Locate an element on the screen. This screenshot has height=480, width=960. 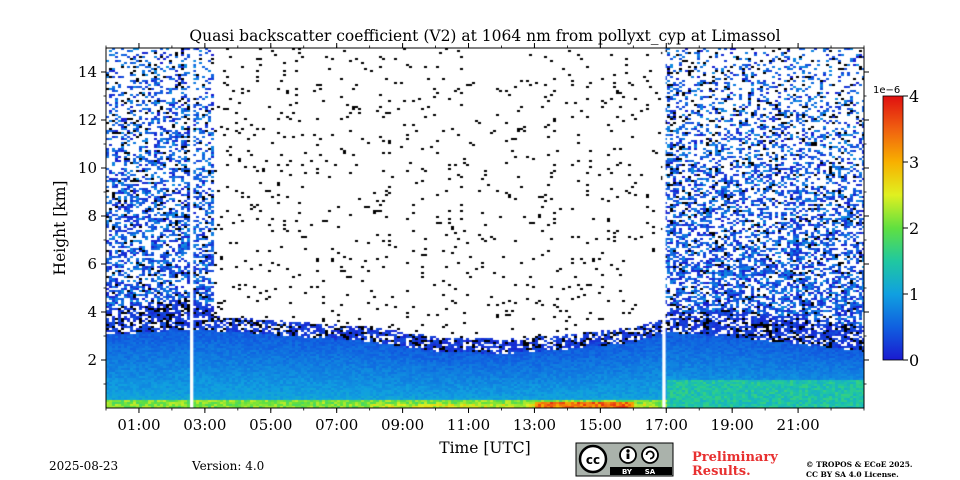
colorbar-tick-label: 2 is located at coordinates (914, 228).